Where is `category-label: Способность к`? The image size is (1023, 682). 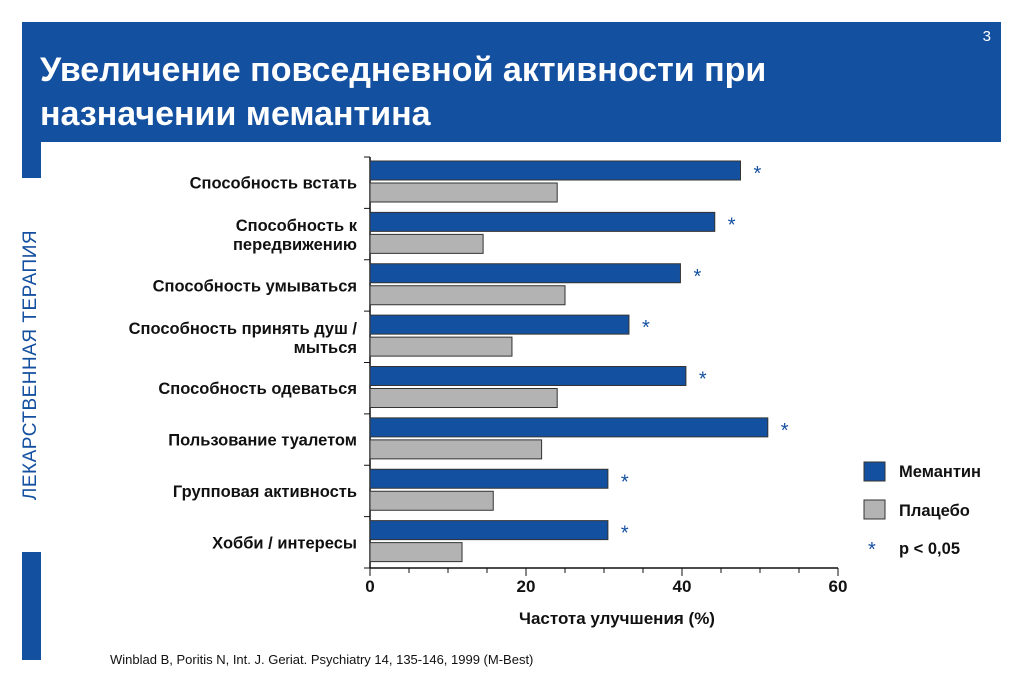
category-label: Способность к is located at coordinates (297, 226).